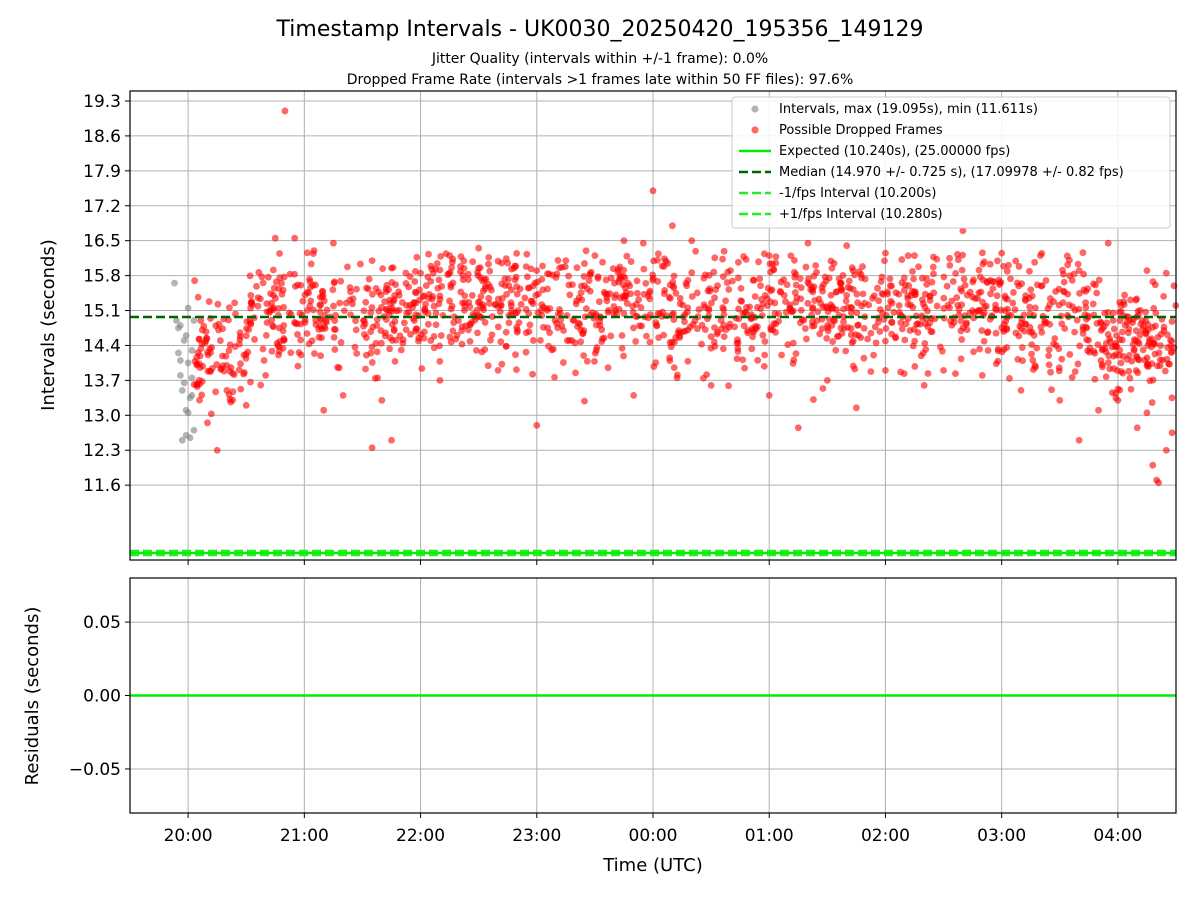 This screenshot has width=1200, height=900. Describe the element at coordinates (102, 172) in the screenshot. I see `top-y-tick-label: 17.9` at that location.